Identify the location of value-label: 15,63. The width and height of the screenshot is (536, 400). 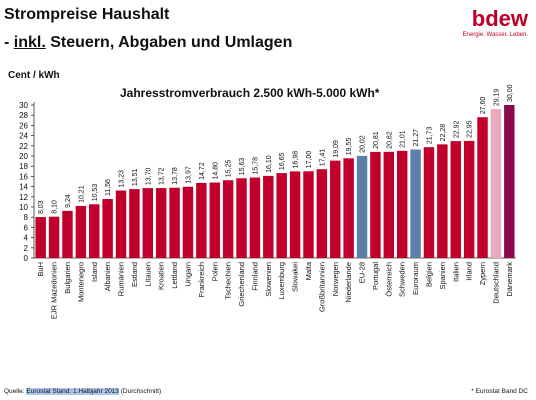
(242, 167).